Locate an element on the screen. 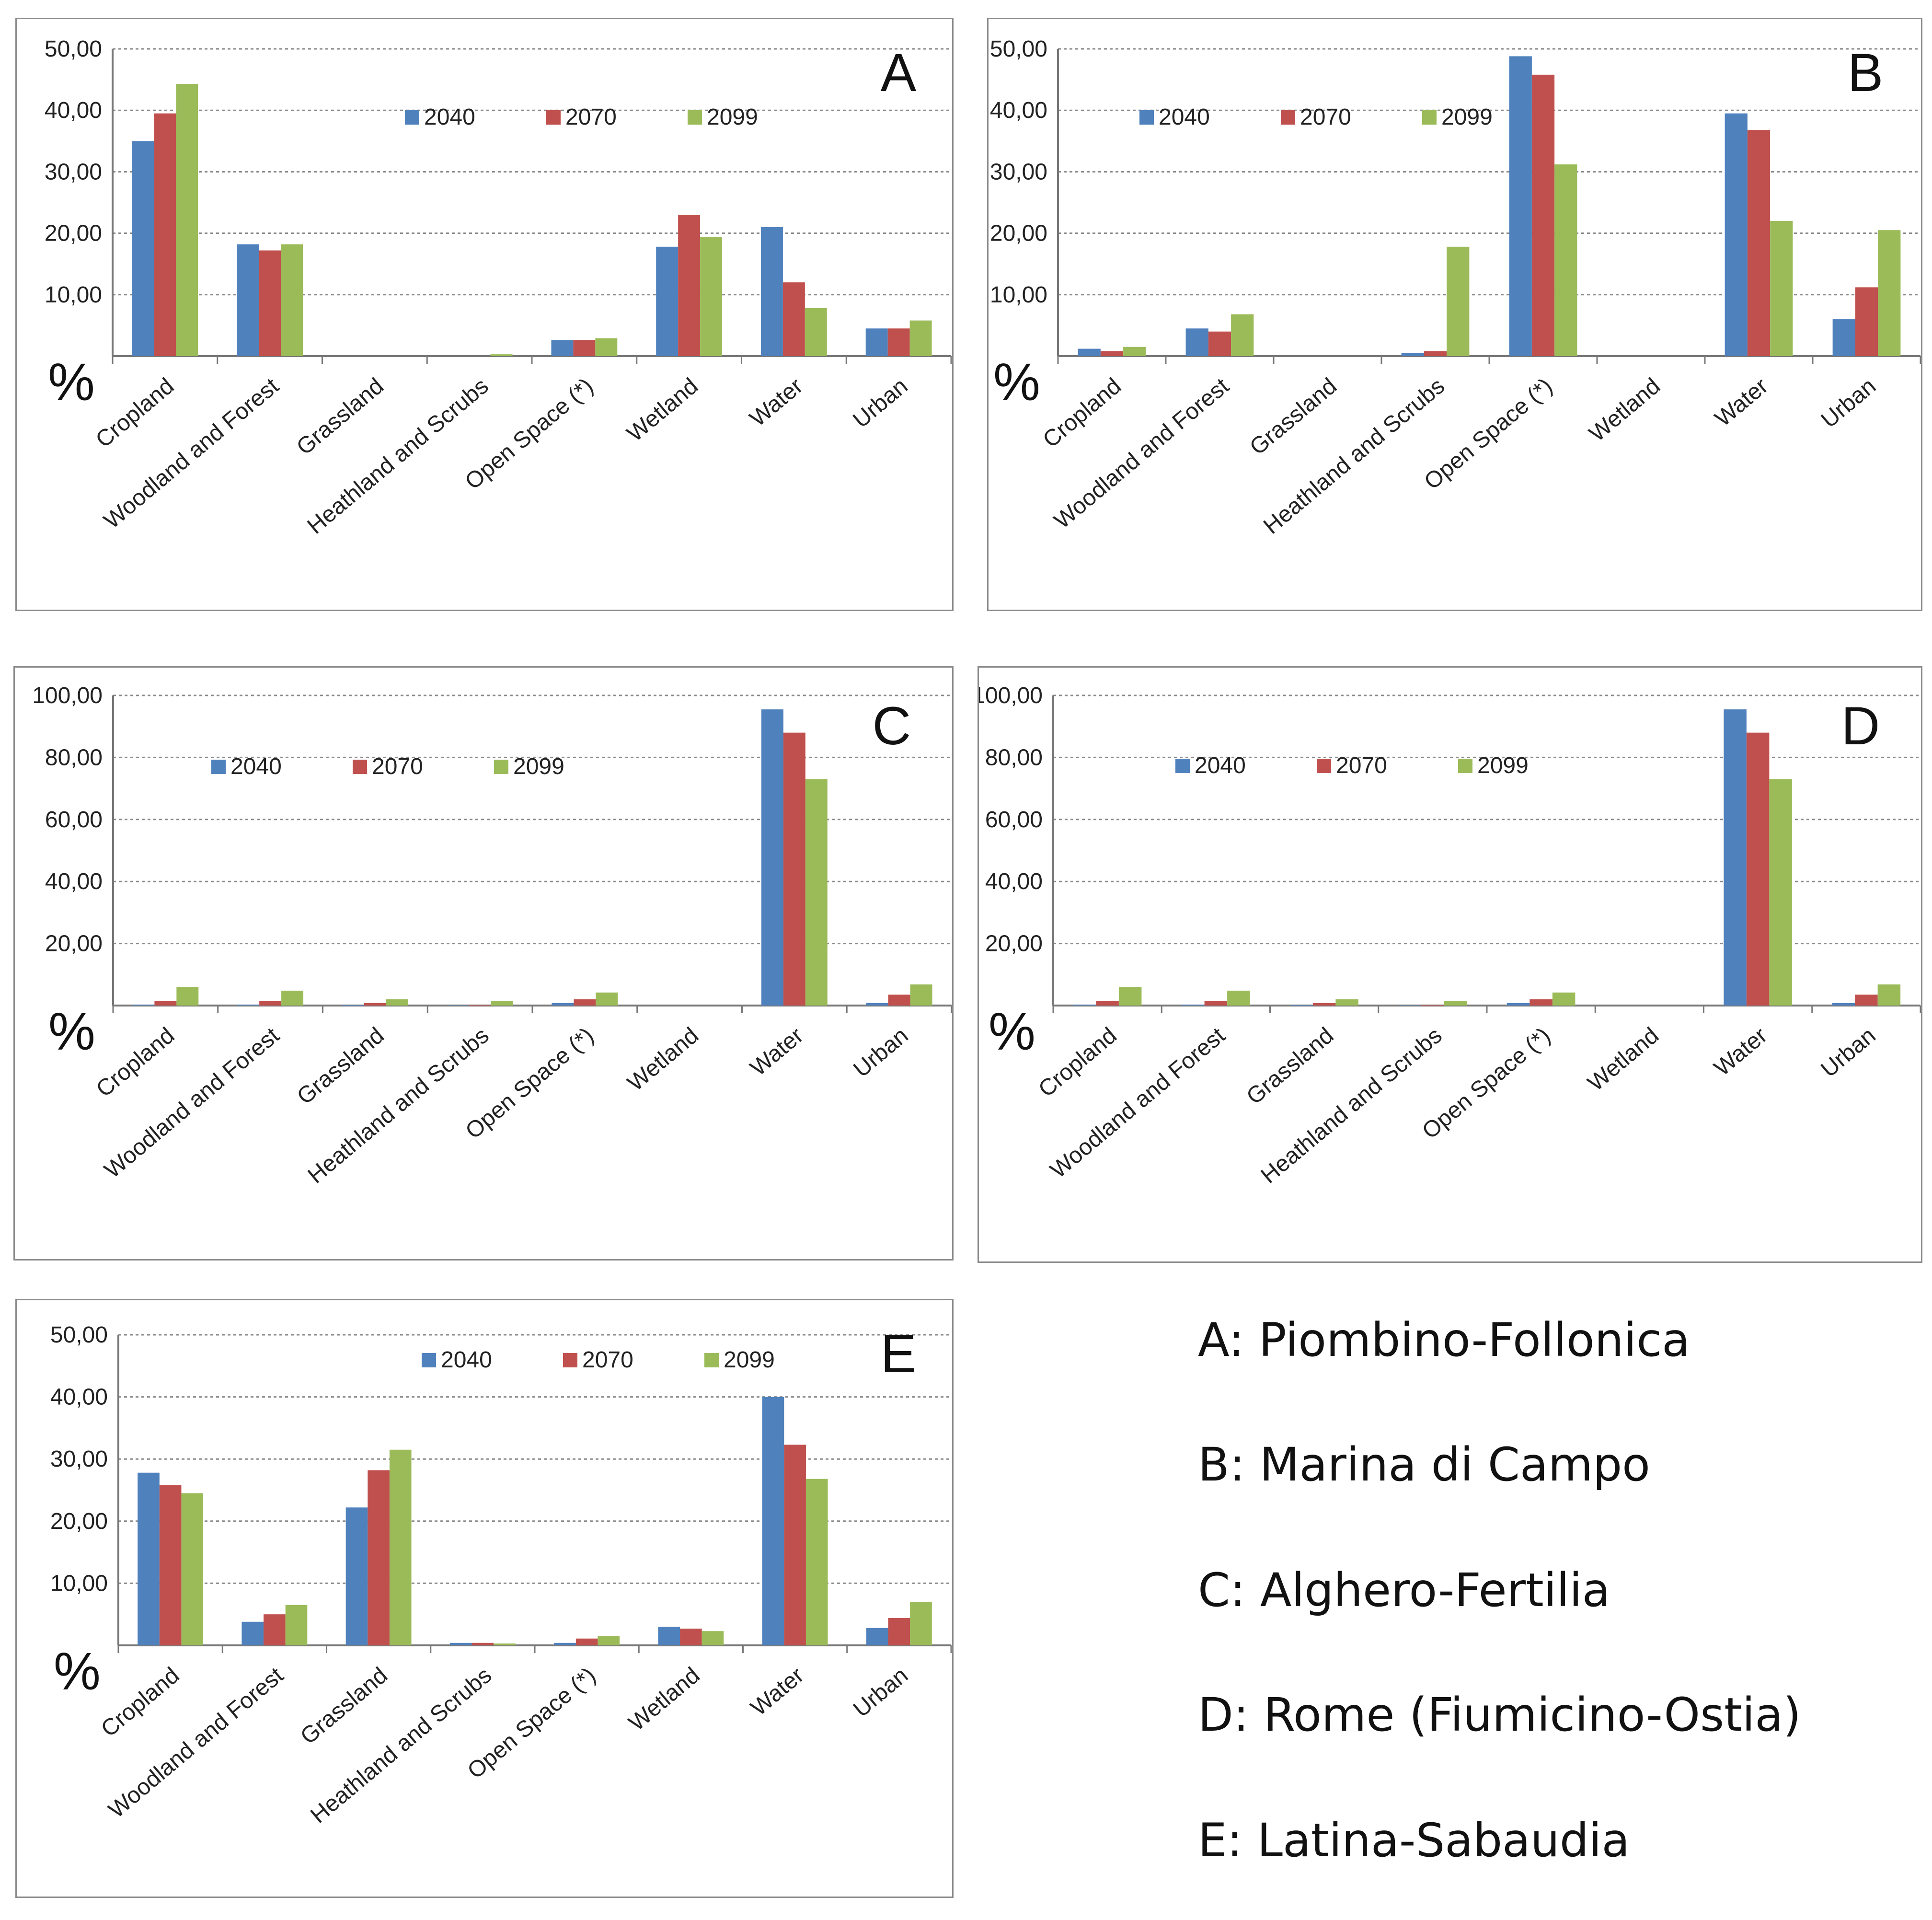 The width and height of the screenshot is (1932, 1920). panel-letter: E is located at coordinates (899, 1354).